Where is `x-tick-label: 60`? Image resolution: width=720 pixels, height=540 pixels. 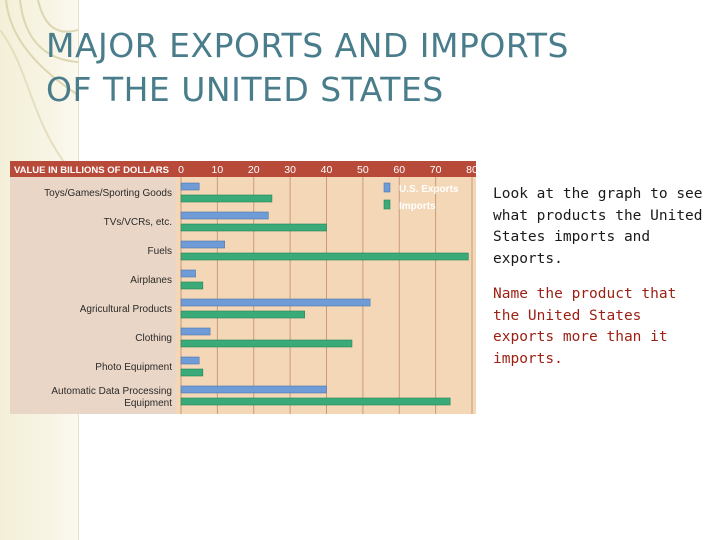
x-tick-label: 60 is located at coordinates (399, 170).